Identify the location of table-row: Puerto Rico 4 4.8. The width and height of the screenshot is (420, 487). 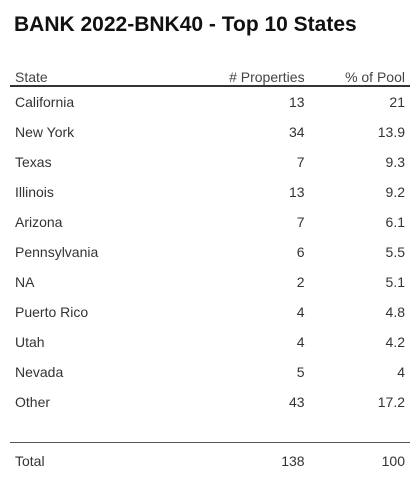
(210, 312).